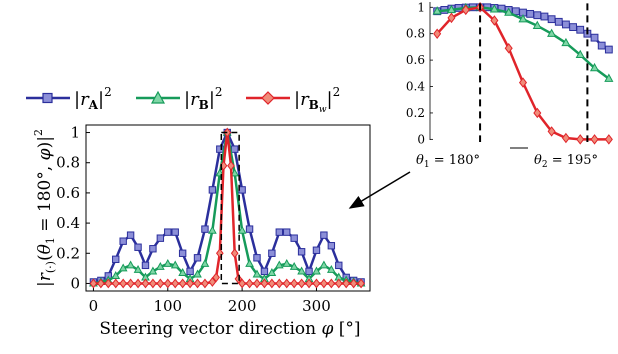 The height and width of the screenshot is (354, 618). I want to click on main-x-tick-label: 0, so click(94, 306).